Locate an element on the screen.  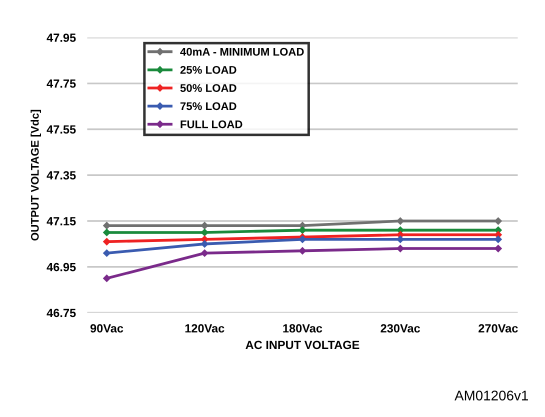
legend-label: 25% LOAD is located at coordinates (208, 70).